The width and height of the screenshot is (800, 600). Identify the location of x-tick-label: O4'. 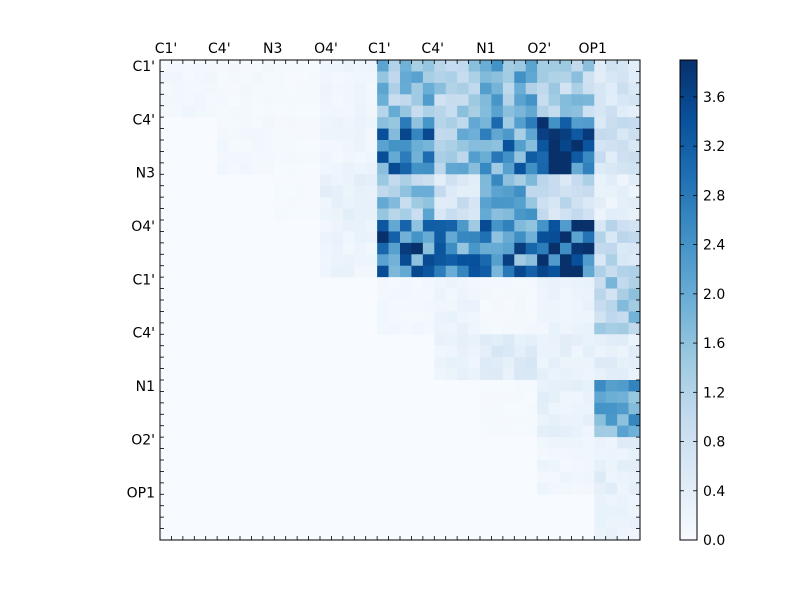
(326, 49).